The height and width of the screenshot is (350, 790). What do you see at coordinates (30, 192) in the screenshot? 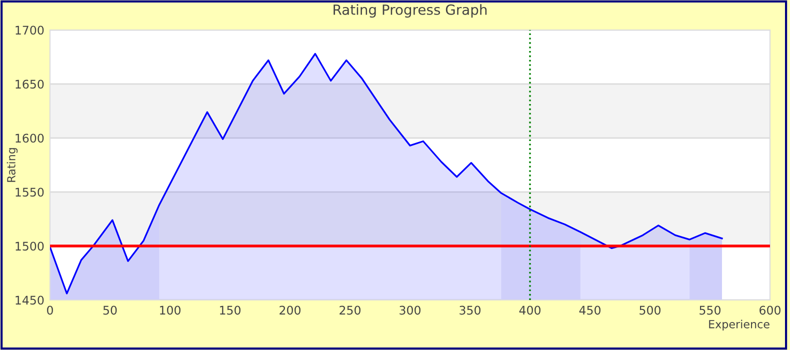
I see `y-tick-label: 1550` at bounding box center [30, 192].